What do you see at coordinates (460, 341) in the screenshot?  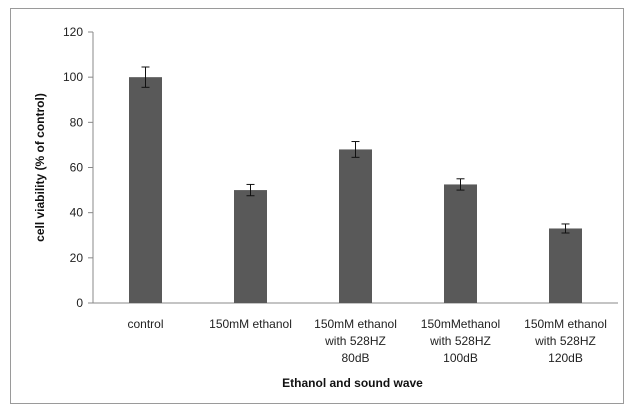 I see `category-label: 150mMethanol with 528HZ 100dB` at bounding box center [460, 341].